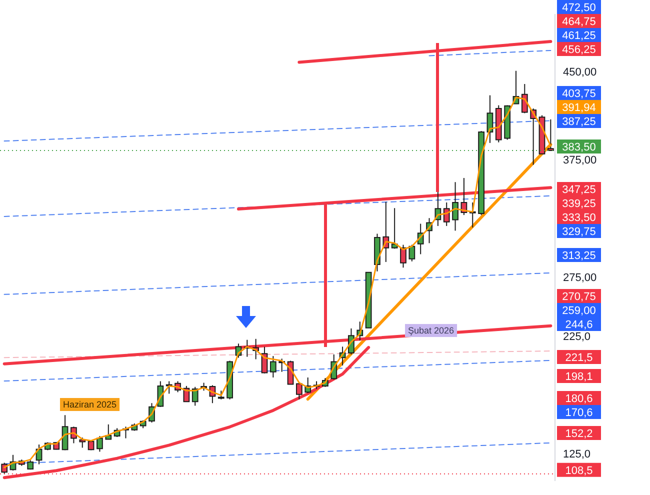 Image resolution: width=650 pixels, height=495 pixels. I want to click on text: 313,25, so click(579, 256).